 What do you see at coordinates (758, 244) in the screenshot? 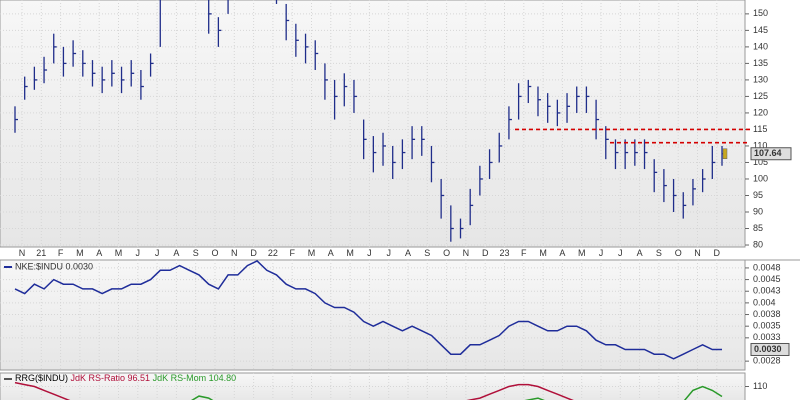
I see `y-tick-label: 80` at bounding box center [758, 244].